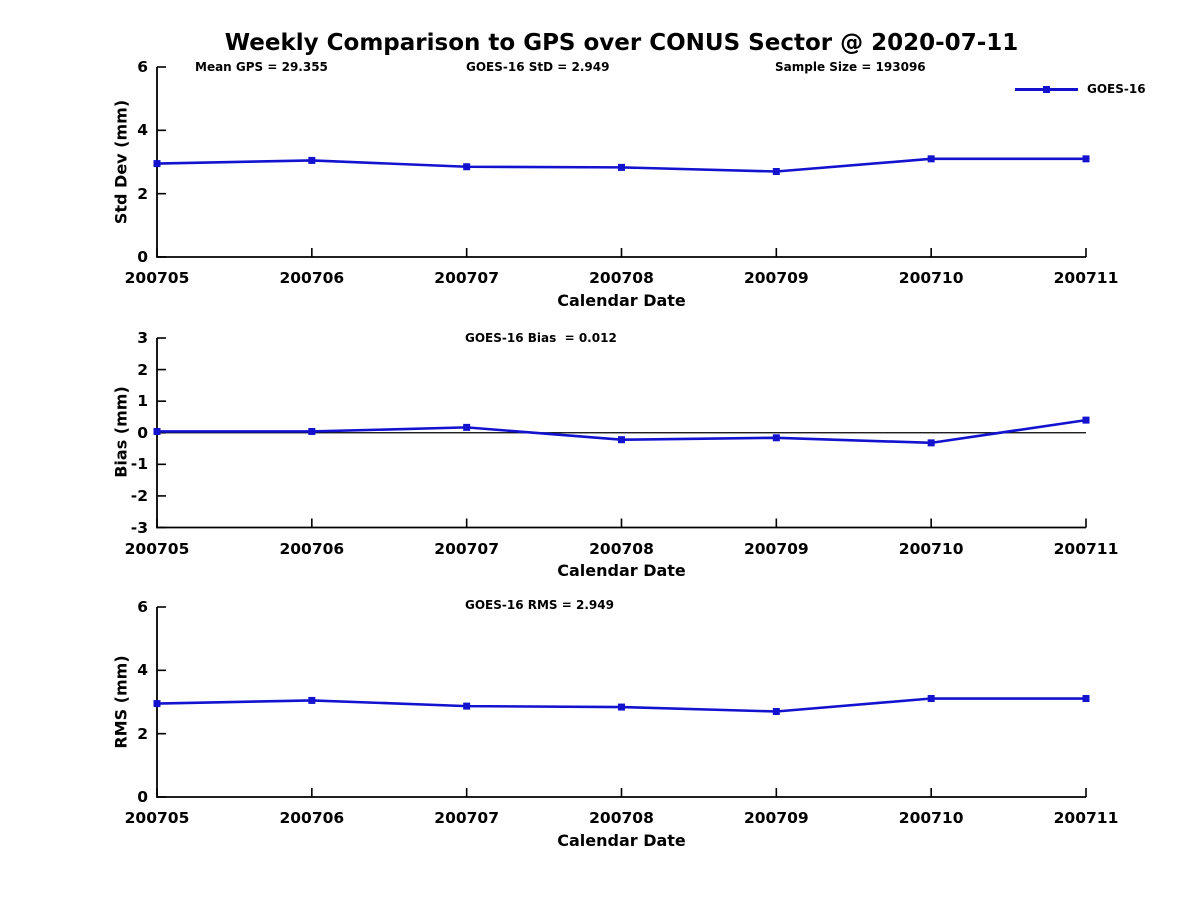  I want to click on y-tick-label: -2, so click(139, 495).